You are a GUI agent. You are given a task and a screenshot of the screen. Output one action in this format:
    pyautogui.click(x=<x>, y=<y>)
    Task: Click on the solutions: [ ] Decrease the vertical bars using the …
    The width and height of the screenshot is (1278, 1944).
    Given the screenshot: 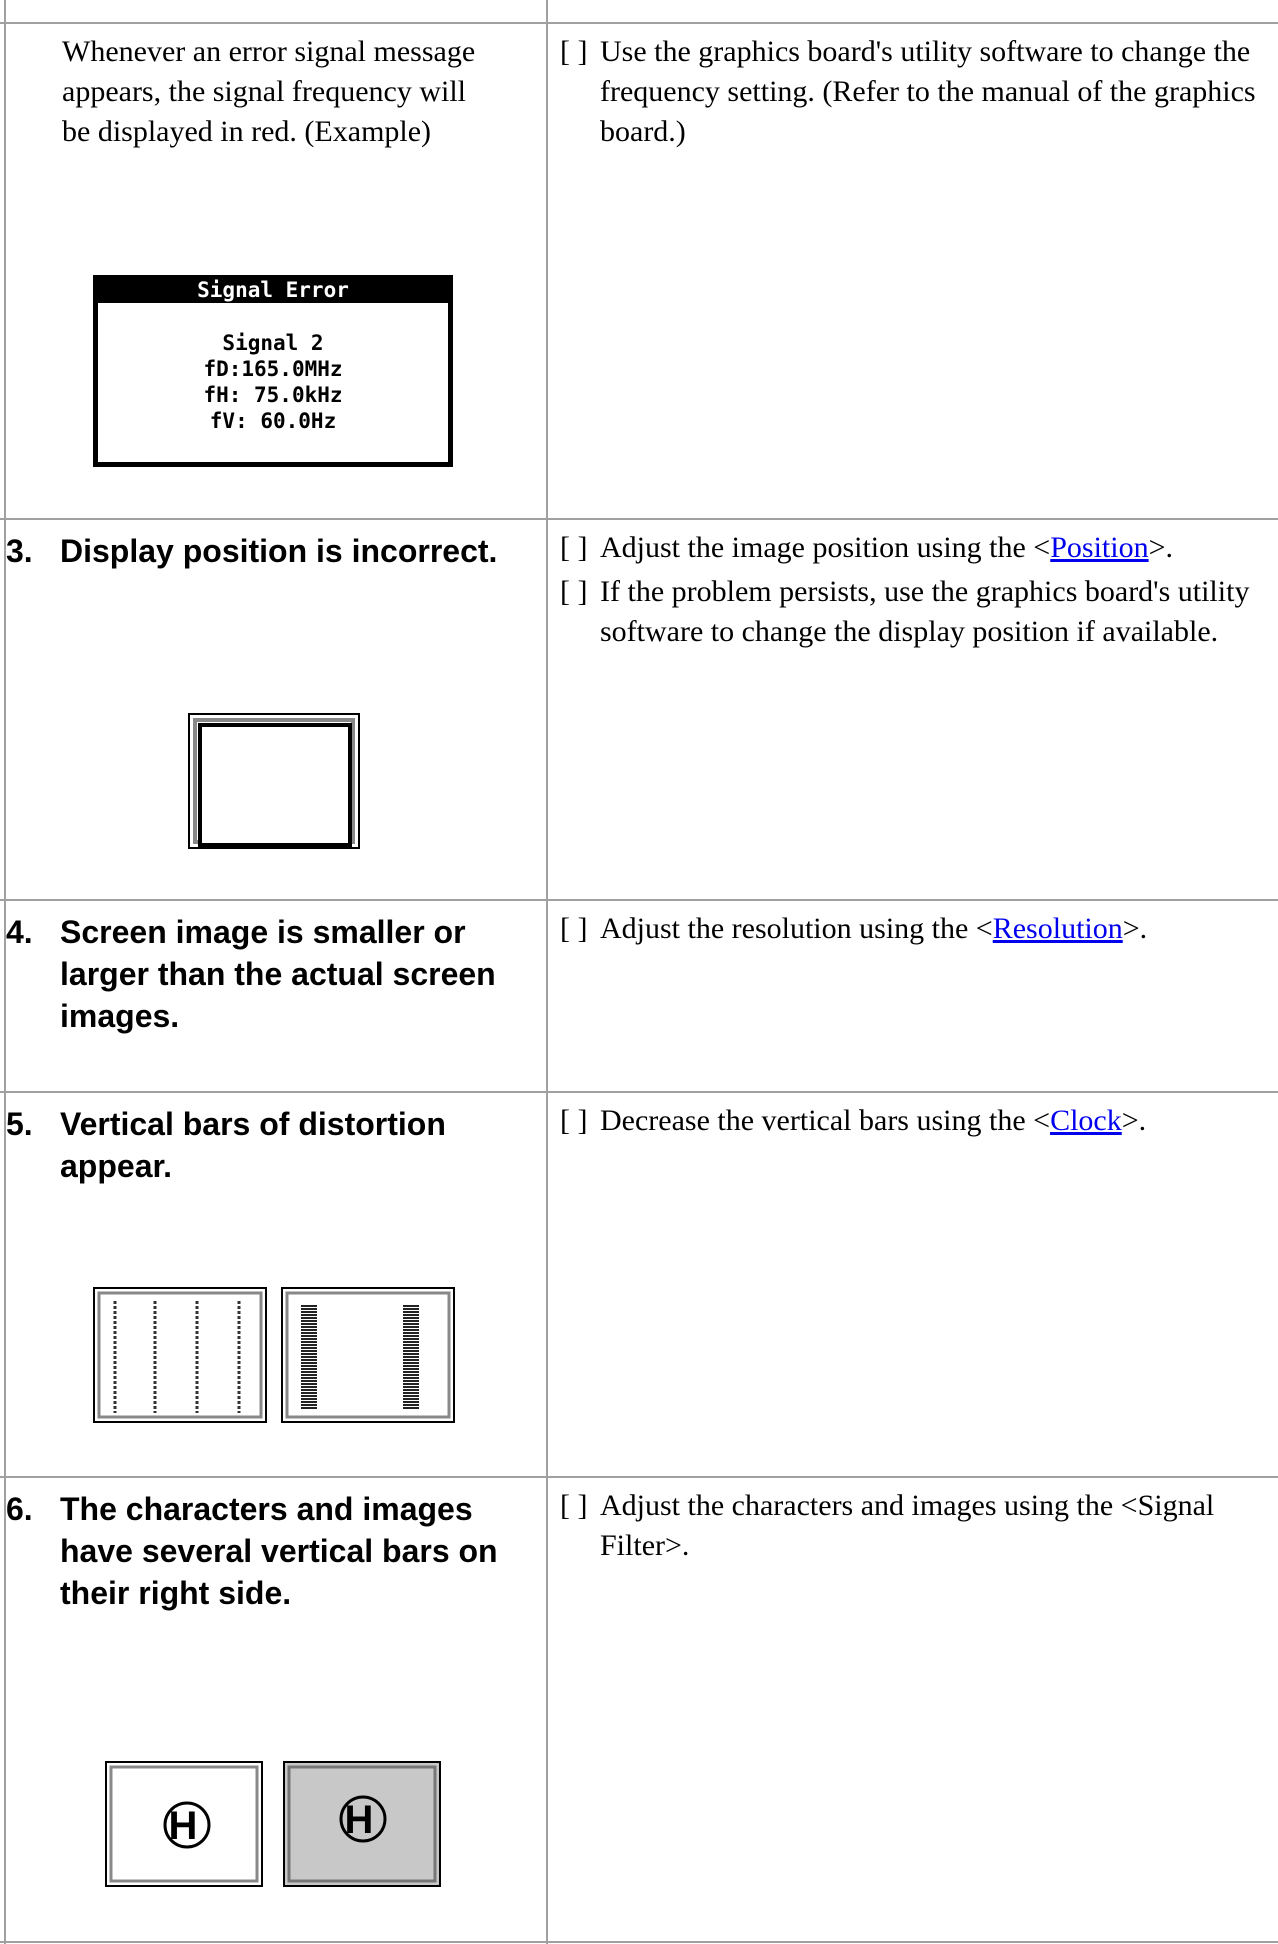 What is the action you would take?
    pyautogui.click(x=915, y=1123)
    